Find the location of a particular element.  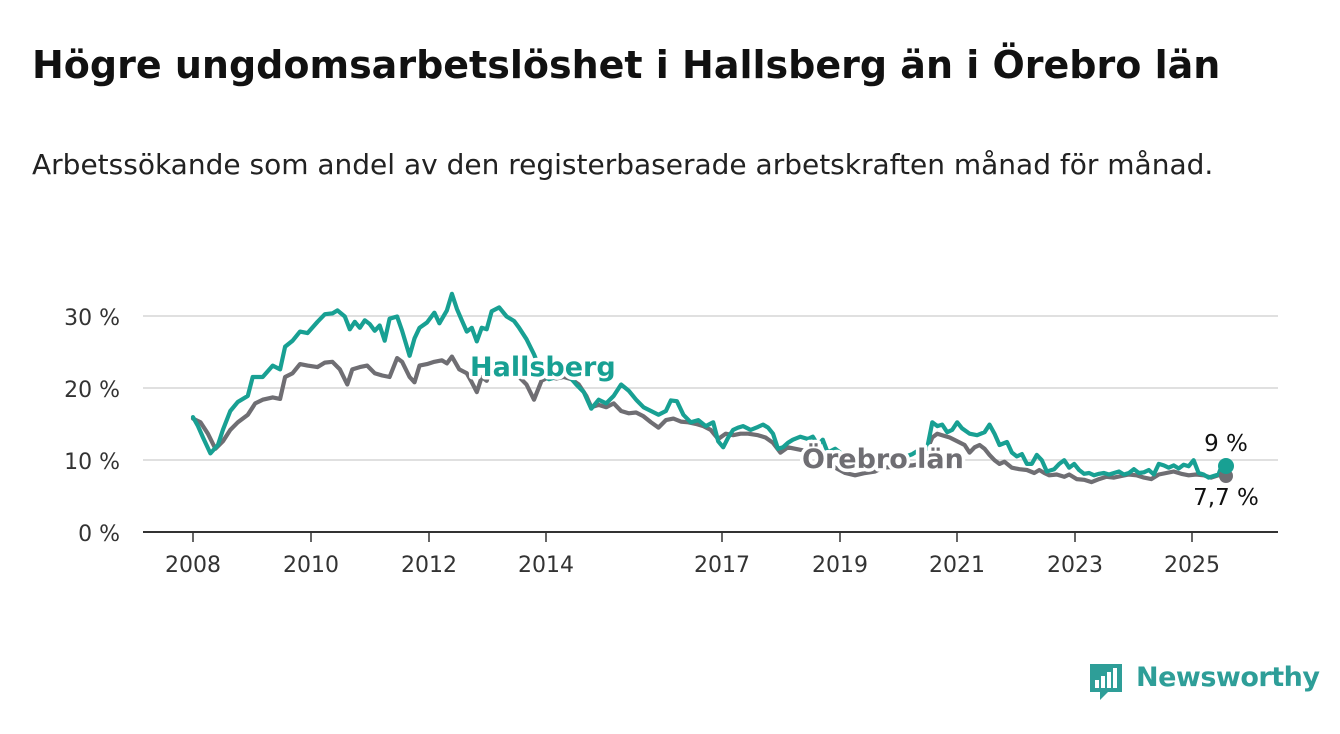

x-tick-label: 2025 is located at coordinates (1192, 565).